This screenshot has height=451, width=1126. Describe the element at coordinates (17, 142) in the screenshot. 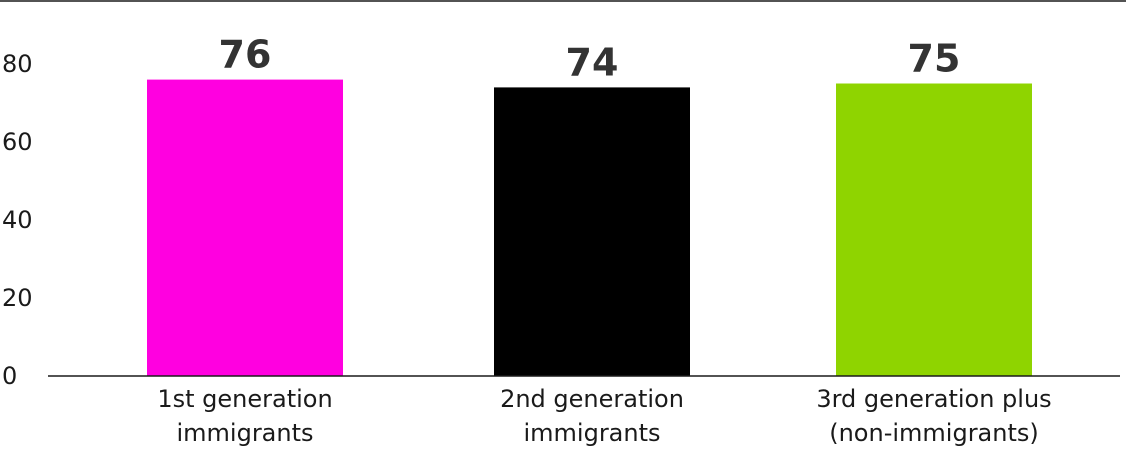

I see `y-tick-label-60: 60` at that location.